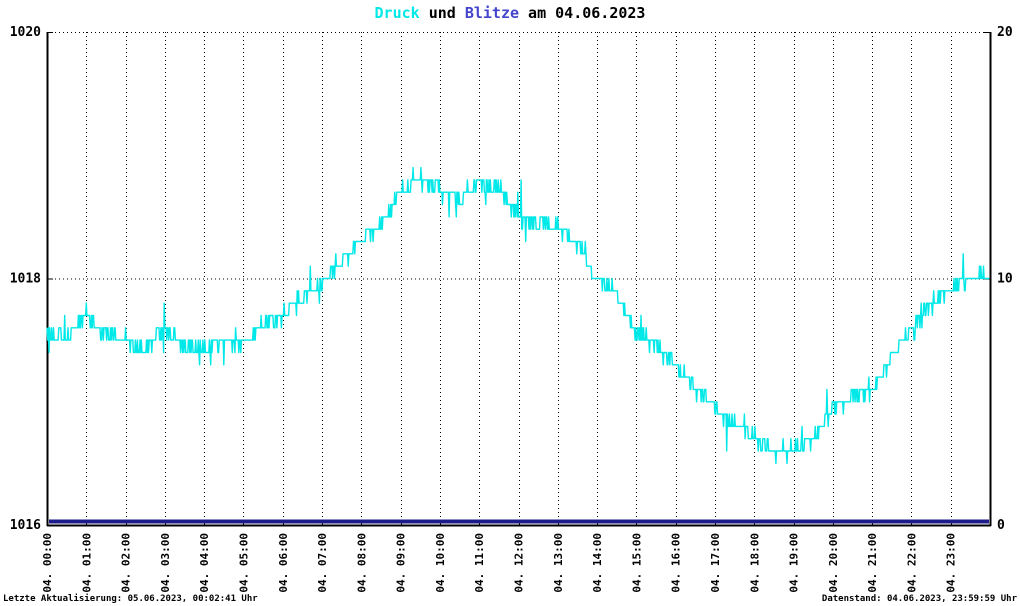 Image resolution: width=1020 pixels, height=606 pixels. What do you see at coordinates (1001, 525) in the screenshot?
I see `y-right-tick-label: 0` at bounding box center [1001, 525].